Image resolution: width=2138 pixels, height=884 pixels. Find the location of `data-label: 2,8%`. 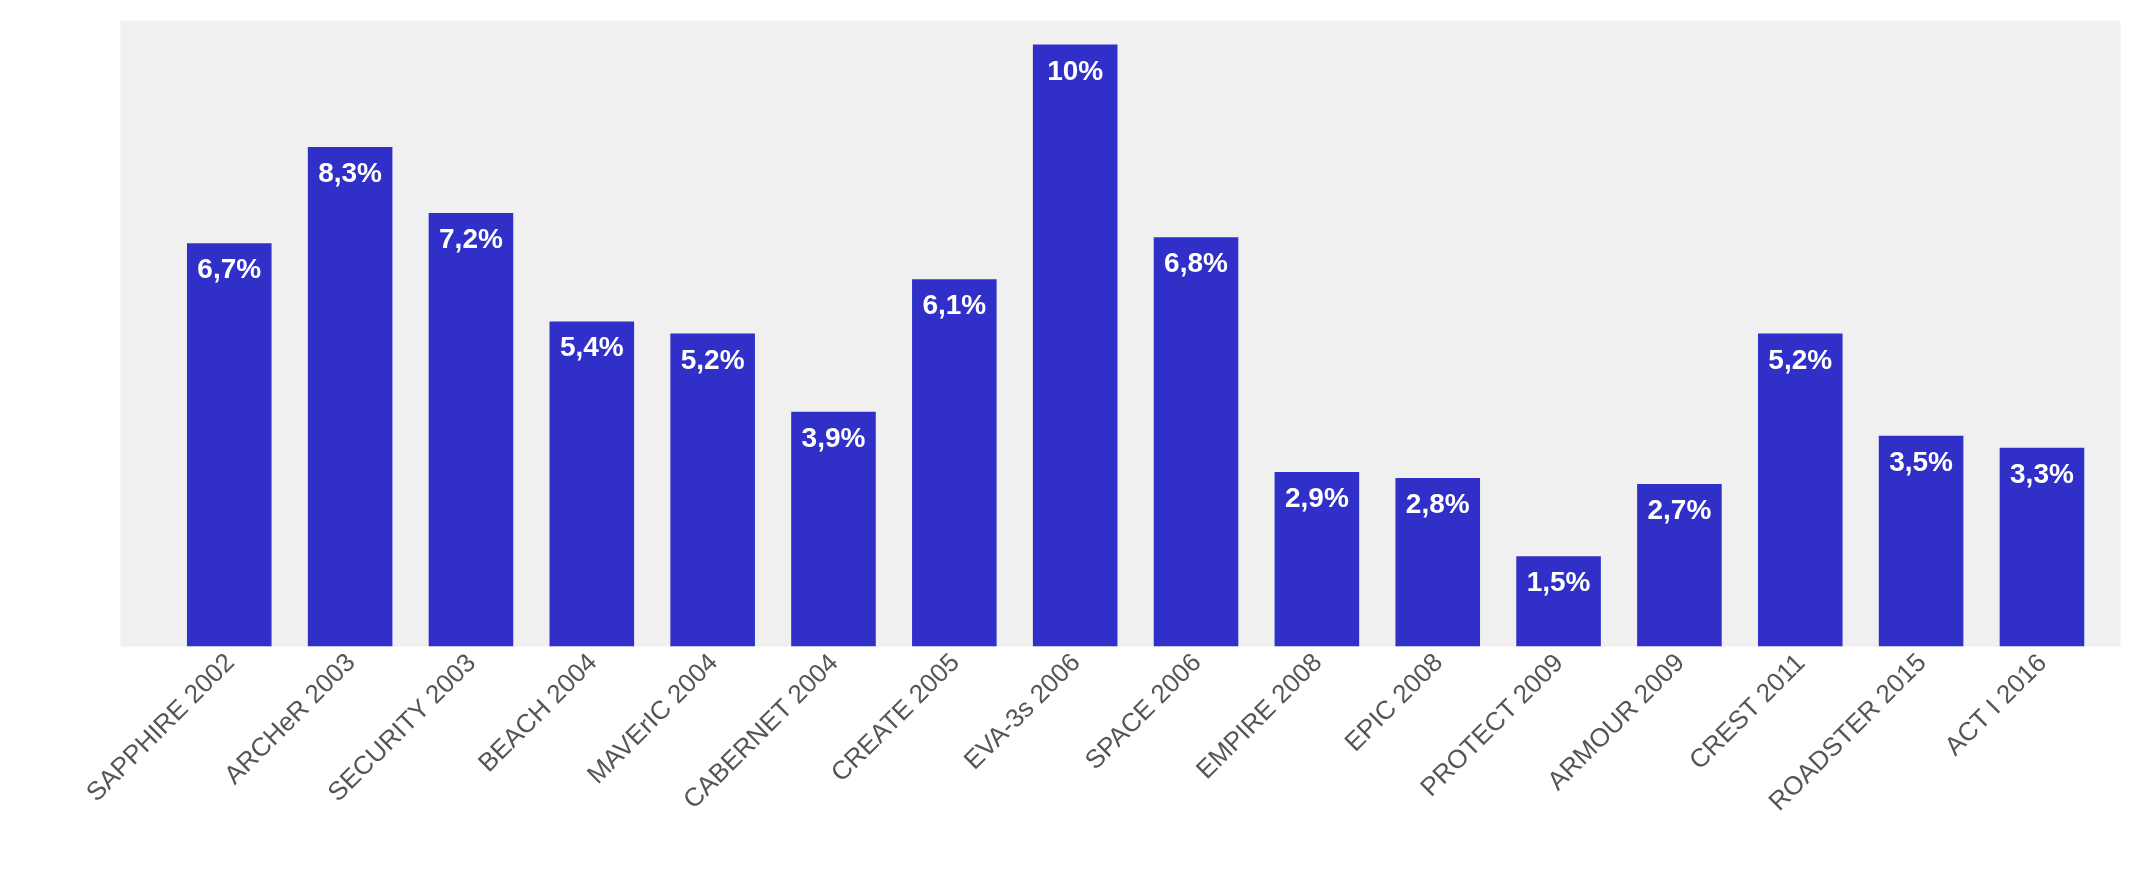

data-label: 2,8% is located at coordinates (1437, 503).